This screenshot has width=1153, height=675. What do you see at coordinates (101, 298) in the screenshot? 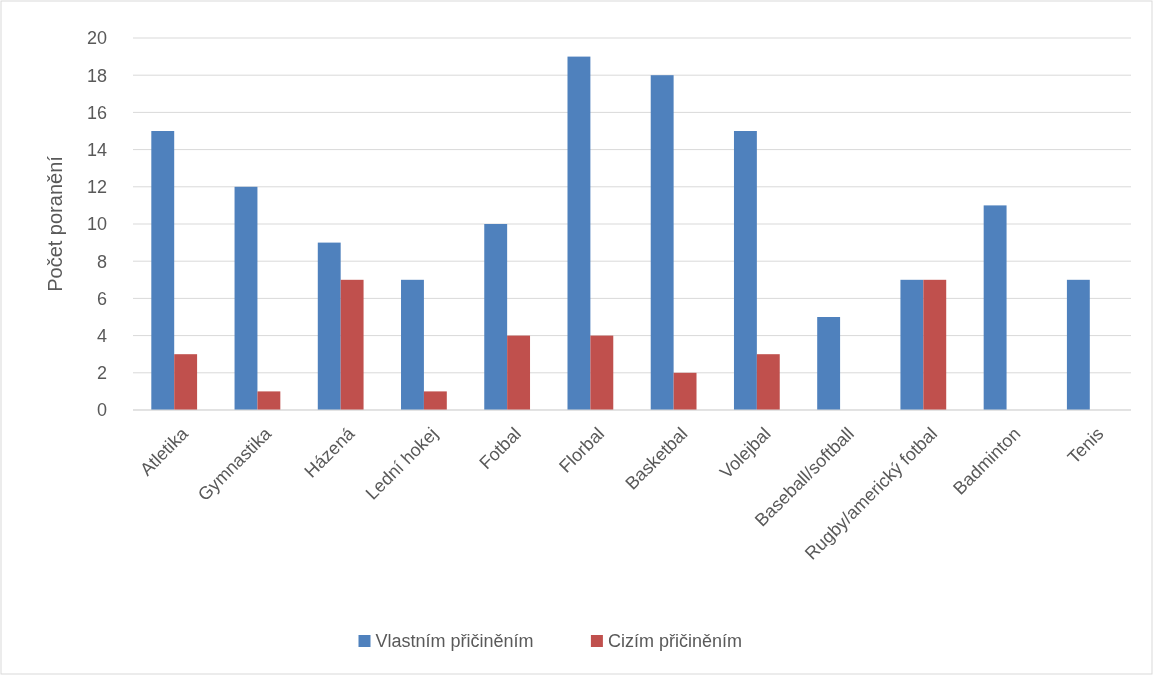
I see `y-tick-label: 6` at bounding box center [101, 298].